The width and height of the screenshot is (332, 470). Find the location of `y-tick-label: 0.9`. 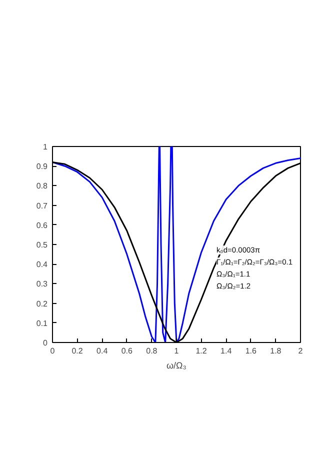

y-tick-label: 0.9 is located at coordinates (42, 167).